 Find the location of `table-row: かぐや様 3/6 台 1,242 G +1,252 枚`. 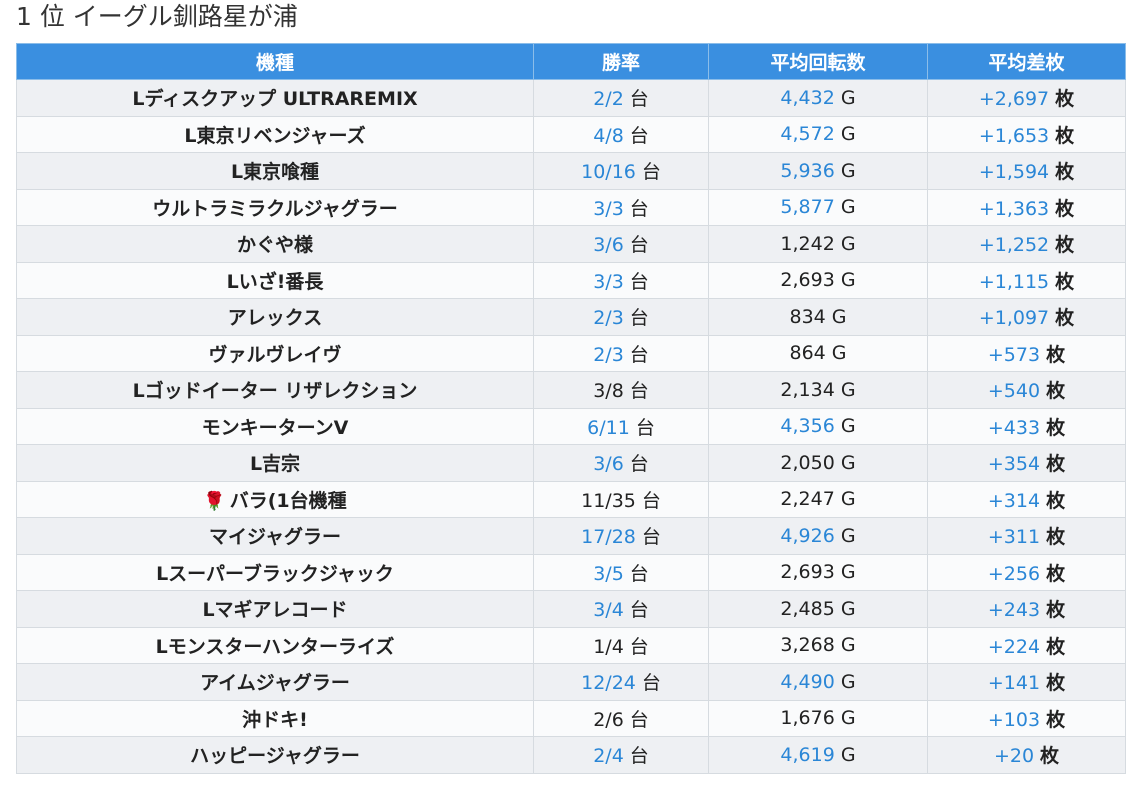

table-row: かぐや様 3/6 台 1,242 G +1,252 枚 is located at coordinates (571, 244).